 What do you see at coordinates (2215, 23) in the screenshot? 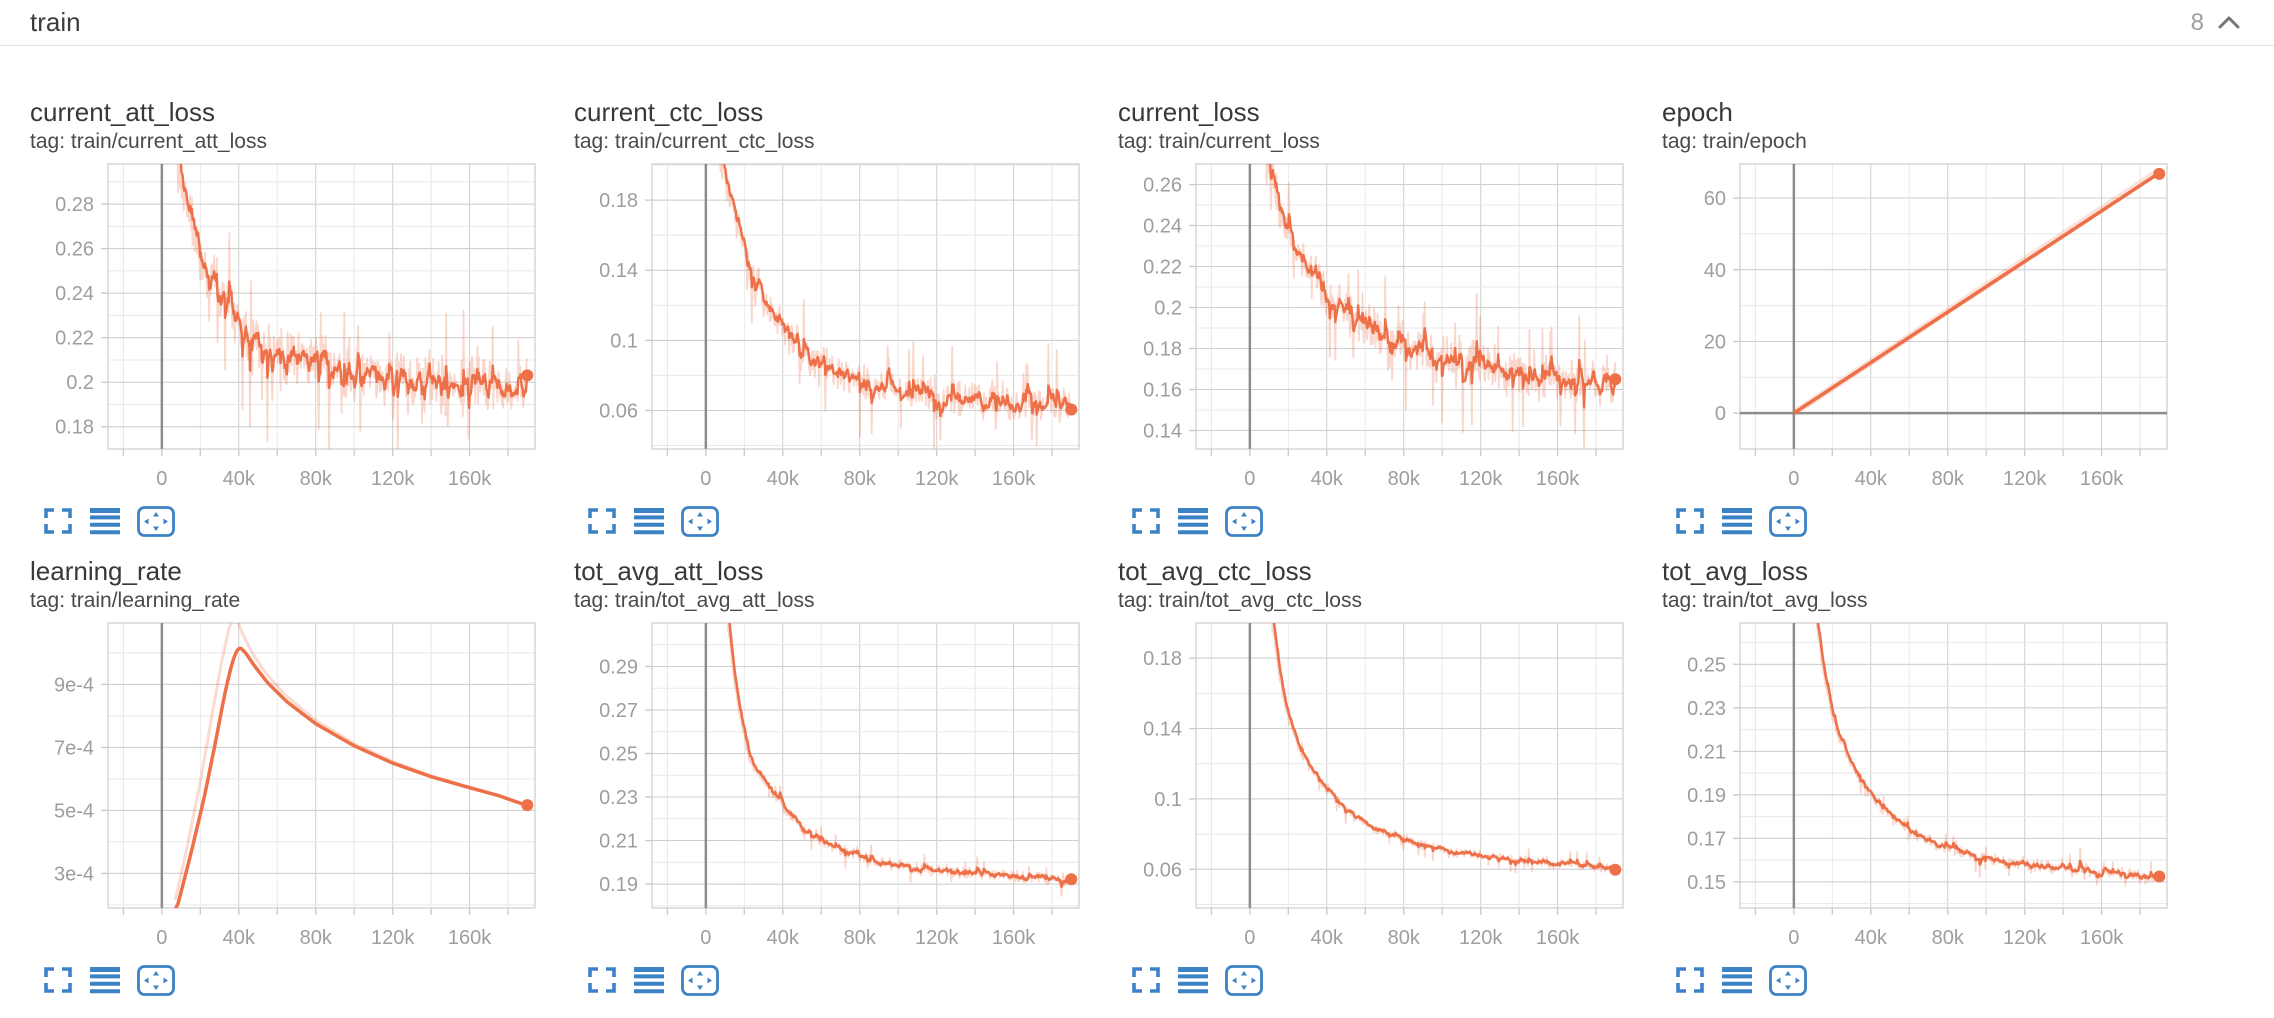
I see `section-header-controls: 8` at bounding box center [2215, 23].